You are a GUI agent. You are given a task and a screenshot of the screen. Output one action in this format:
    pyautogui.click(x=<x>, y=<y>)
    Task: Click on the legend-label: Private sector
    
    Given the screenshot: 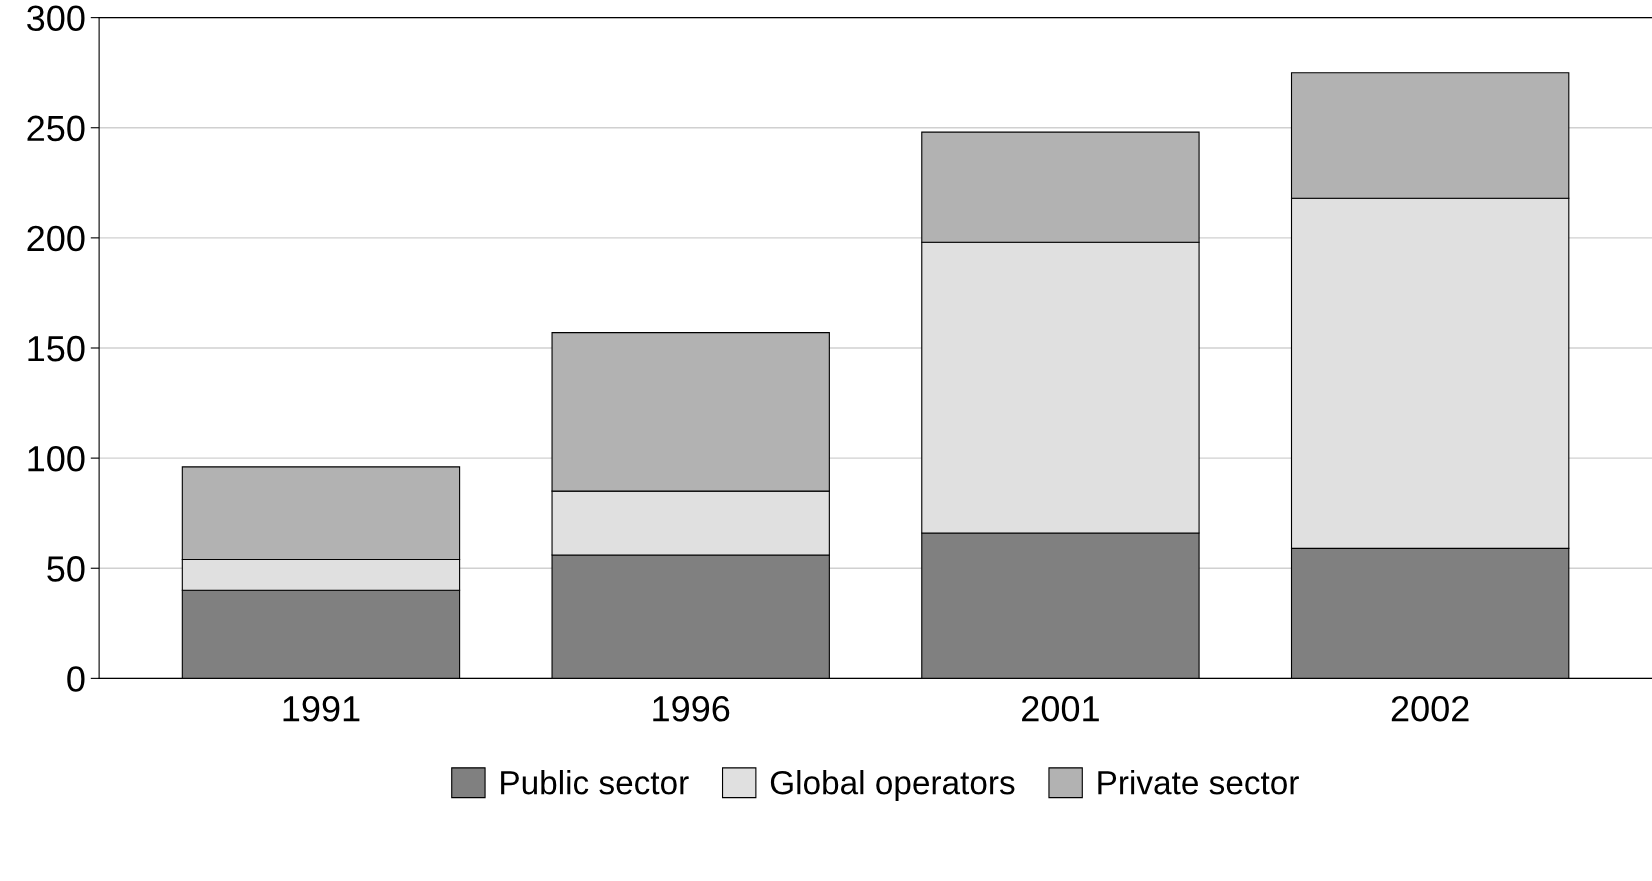 What is the action you would take?
    pyautogui.click(x=1198, y=782)
    